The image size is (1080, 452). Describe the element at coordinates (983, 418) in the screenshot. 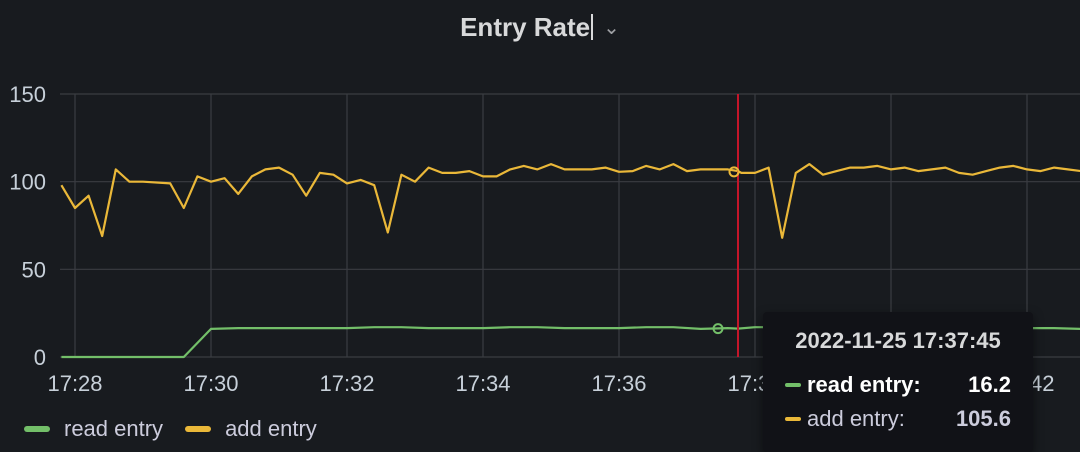

I see `tooltip-series-value: 105.6` at that location.